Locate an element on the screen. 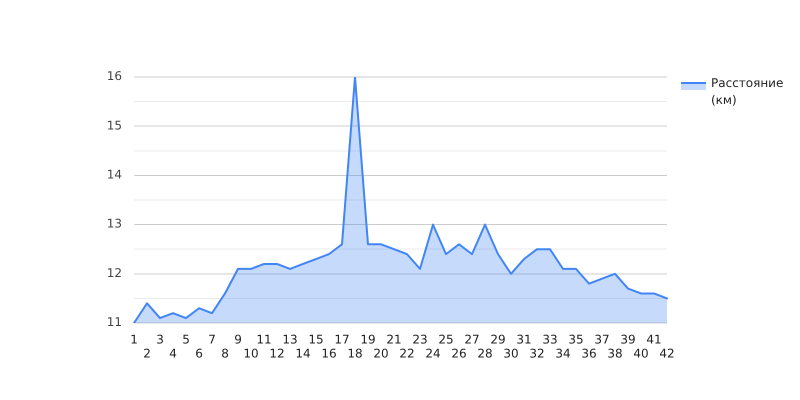 The width and height of the screenshot is (800, 400). x-tick-label: 9 is located at coordinates (238, 339).